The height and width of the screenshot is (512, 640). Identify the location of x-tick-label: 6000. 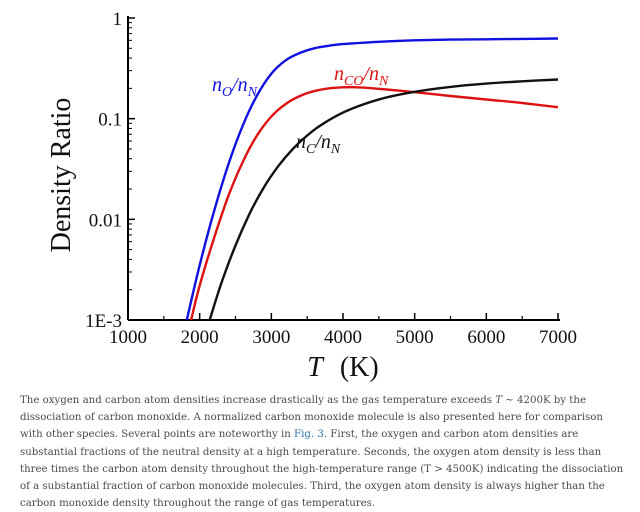
(486, 337).